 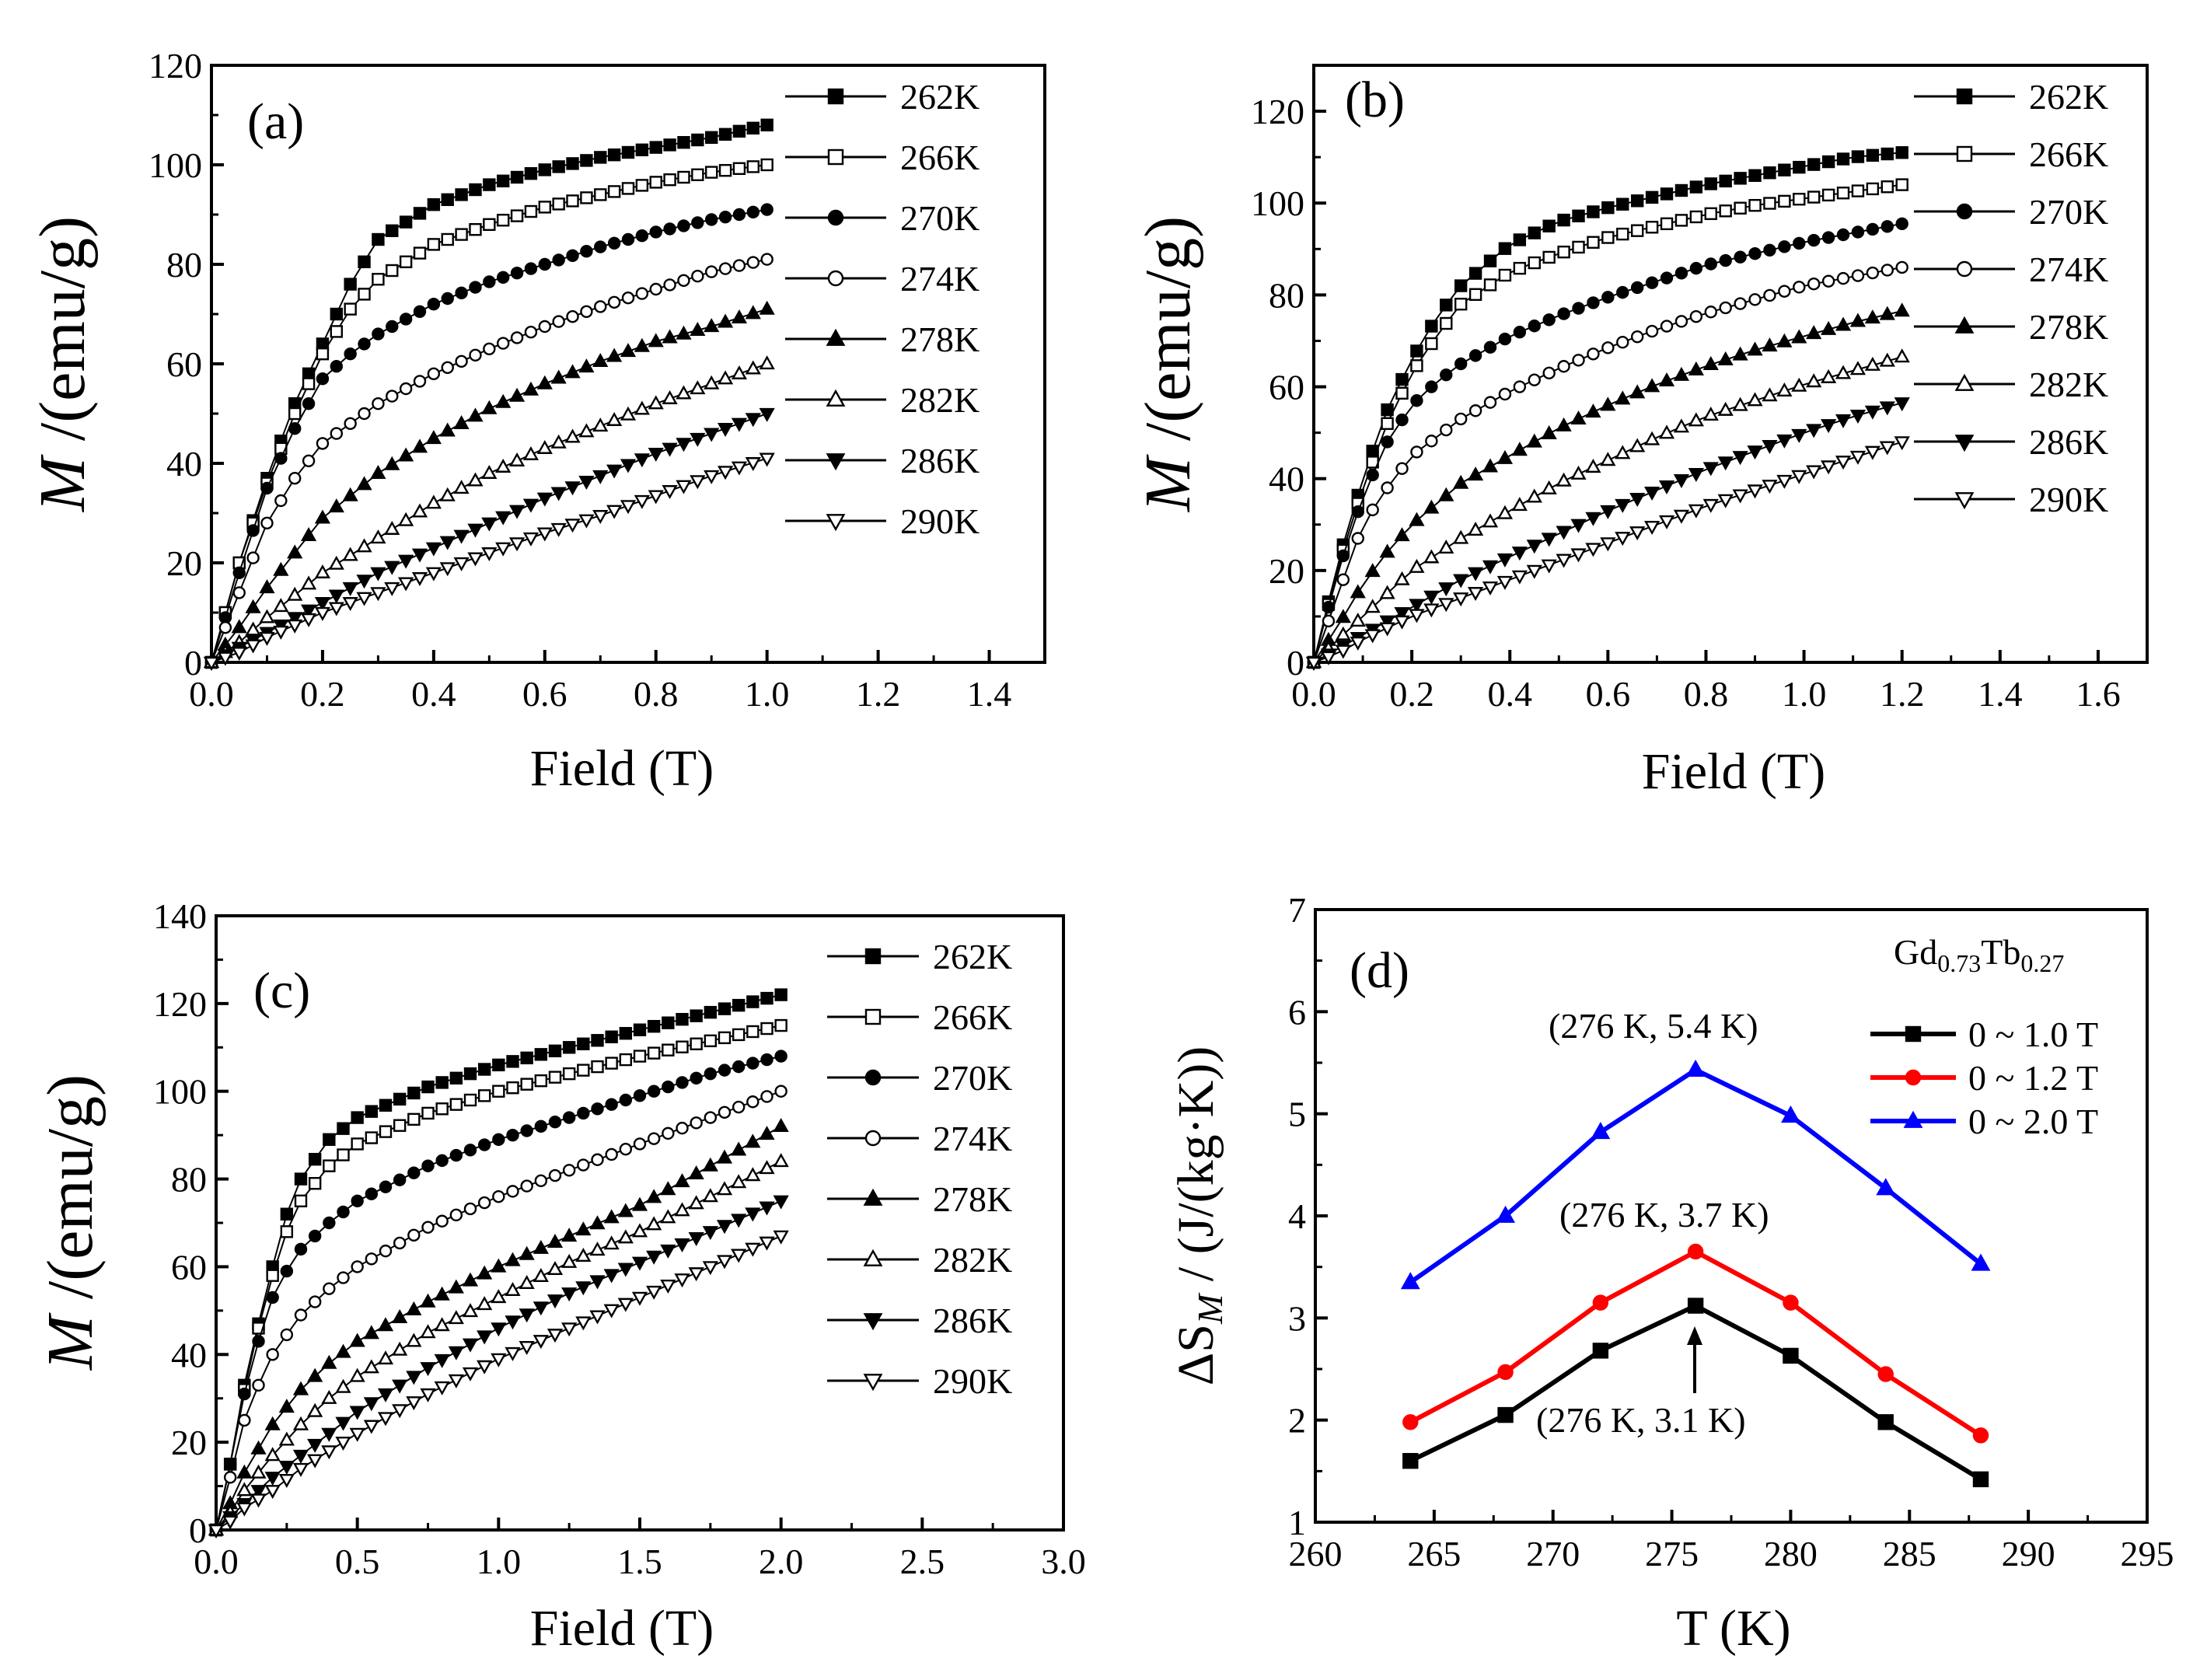 What do you see at coordinates (1706, 682) in the screenshot?
I see `x-axis-ticks: 0.0 0.2 0.4 0.6 0.8 1.0 1.2 1.4 1.6` at bounding box center [1706, 682].